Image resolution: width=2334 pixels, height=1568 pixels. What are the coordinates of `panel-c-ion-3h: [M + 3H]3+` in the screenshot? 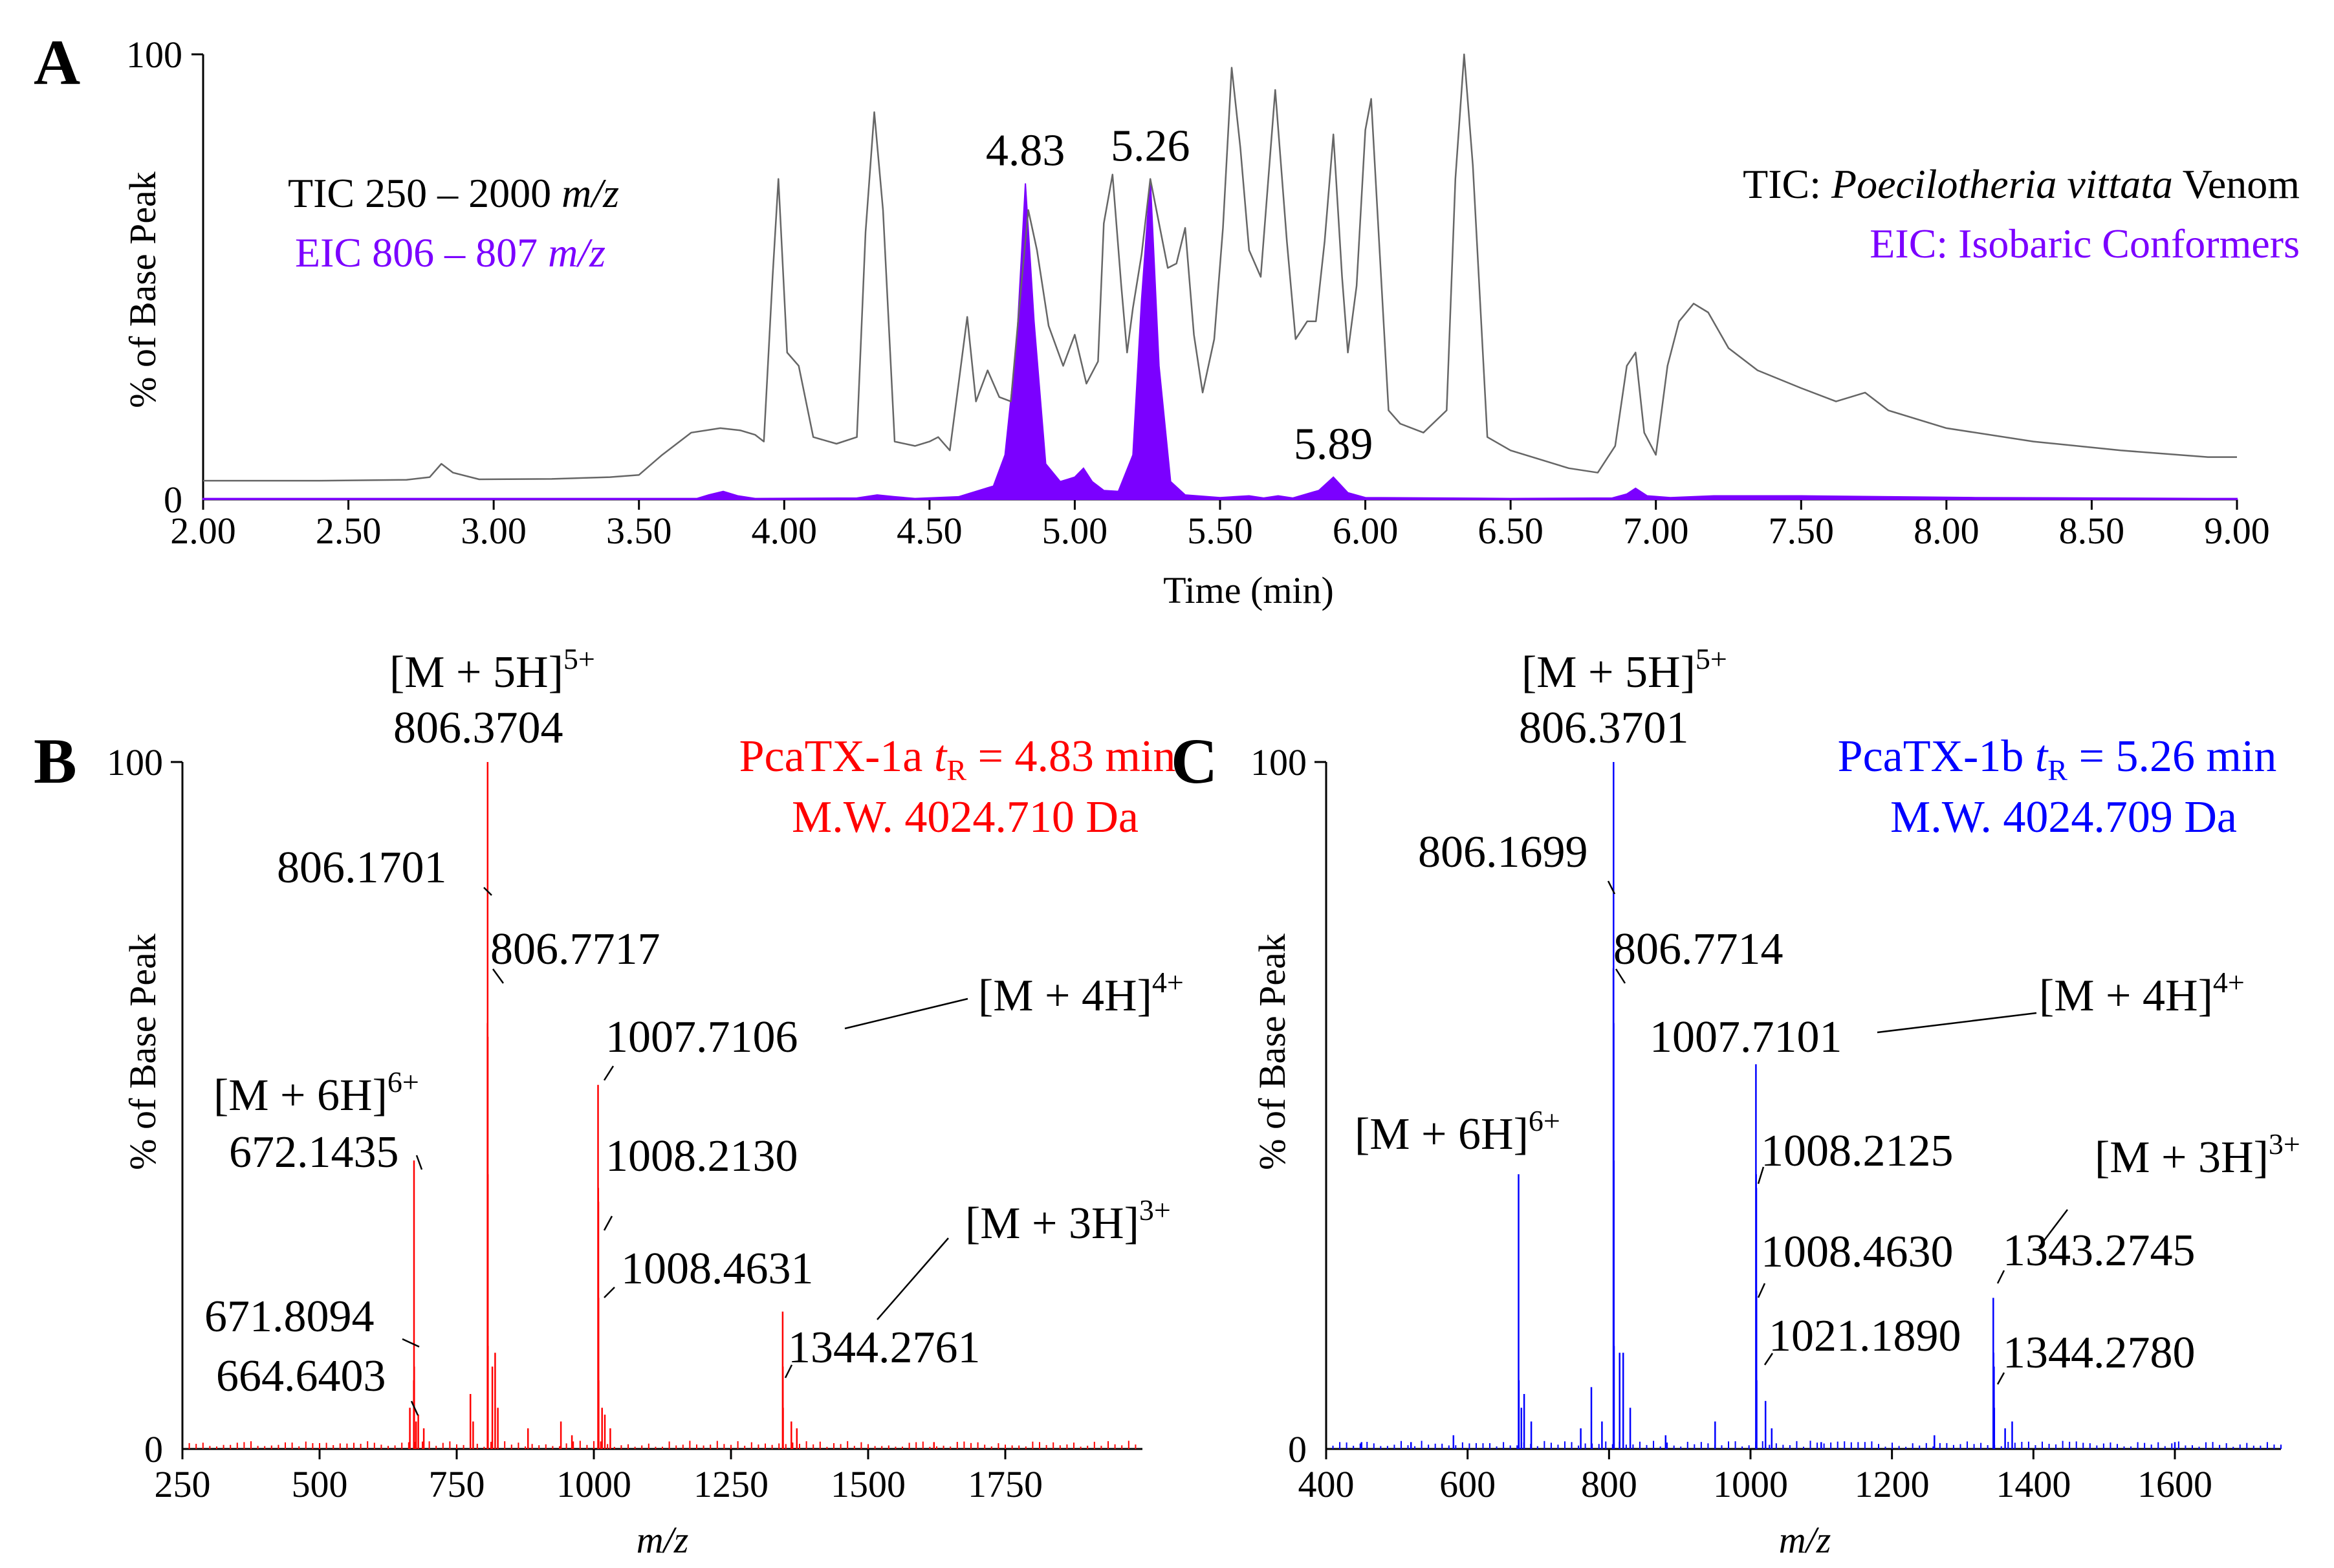 It's located at (2197, 1154).